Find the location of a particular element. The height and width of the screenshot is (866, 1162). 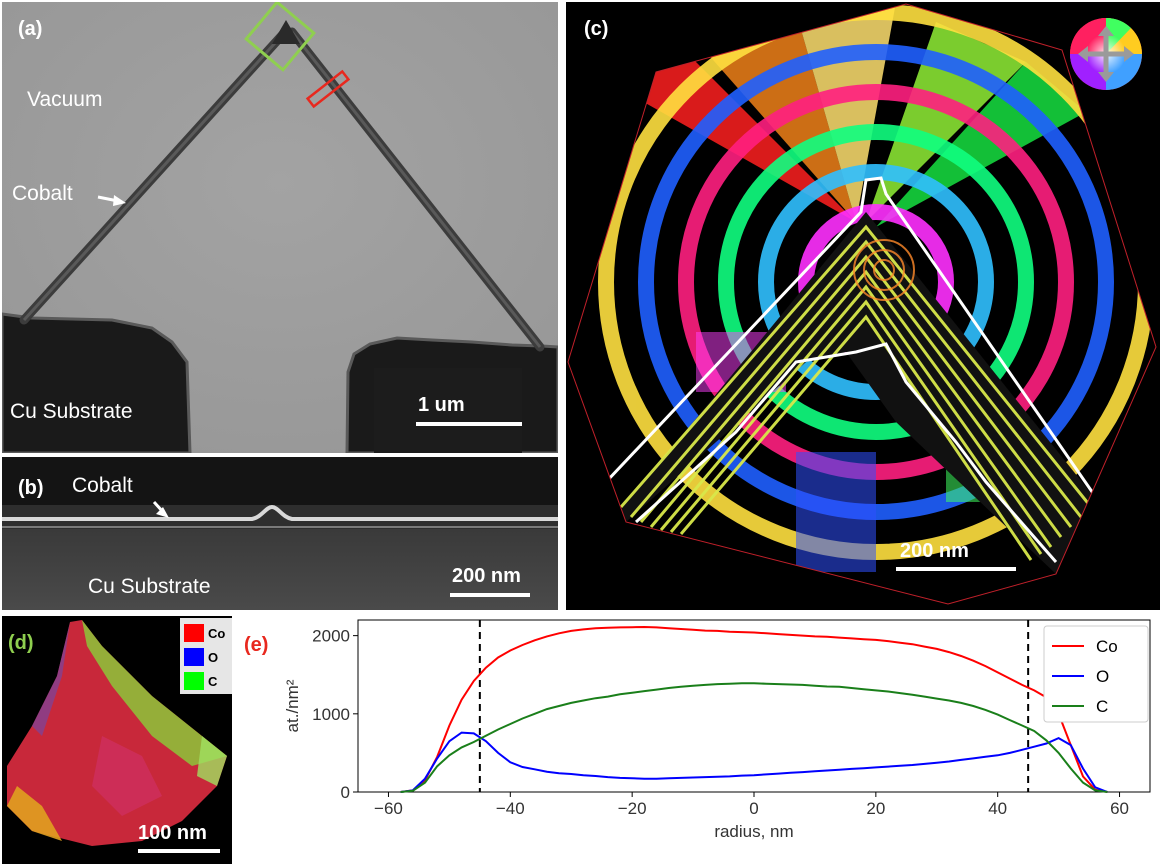

y-axis-label: at./nm² is located at coordinates (292, 705).